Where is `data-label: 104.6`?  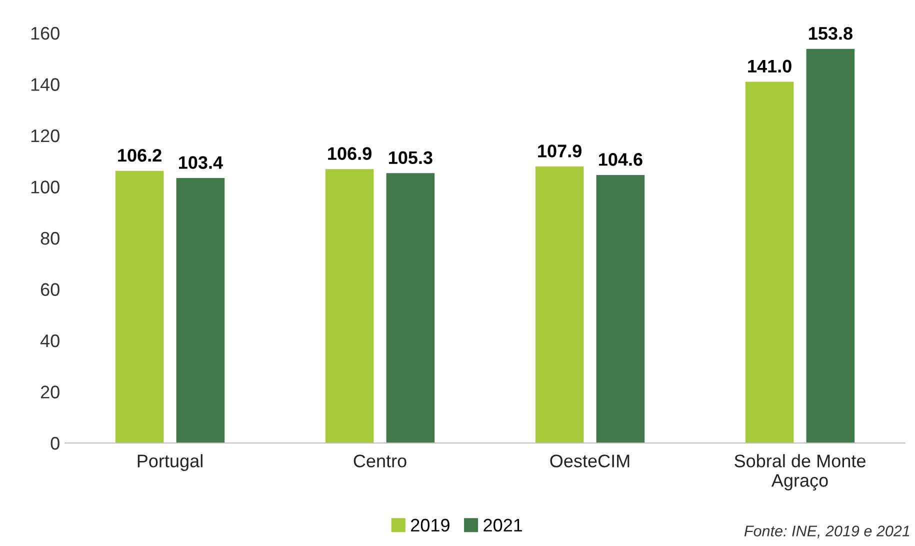 data-label: 104.6 is located at coordinates (620, 159).